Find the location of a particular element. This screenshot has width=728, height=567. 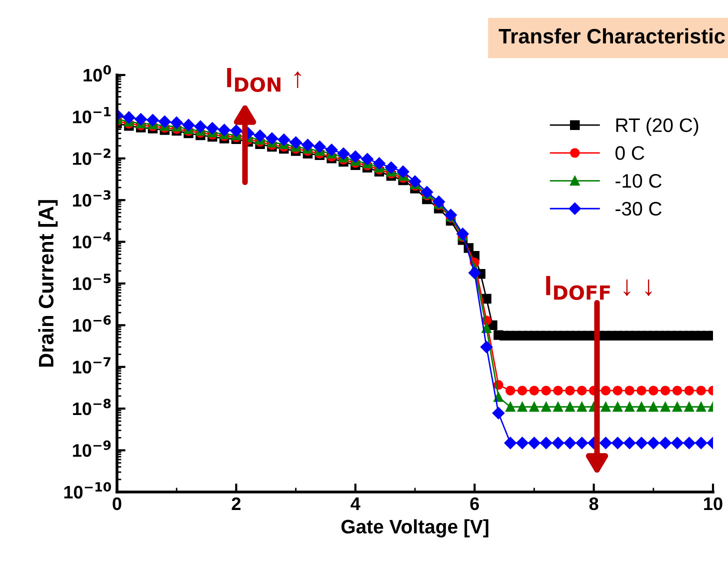

y-tick-label: 10$^{−6}$ is located at coordinates (92, 323).